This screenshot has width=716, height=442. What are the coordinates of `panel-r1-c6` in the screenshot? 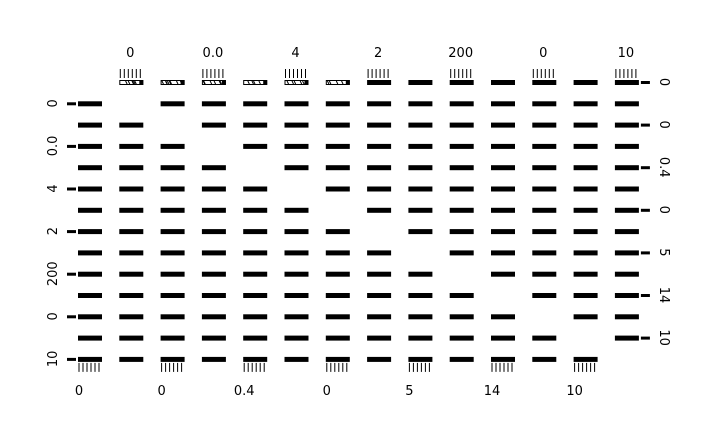 It's located at (337, 104).